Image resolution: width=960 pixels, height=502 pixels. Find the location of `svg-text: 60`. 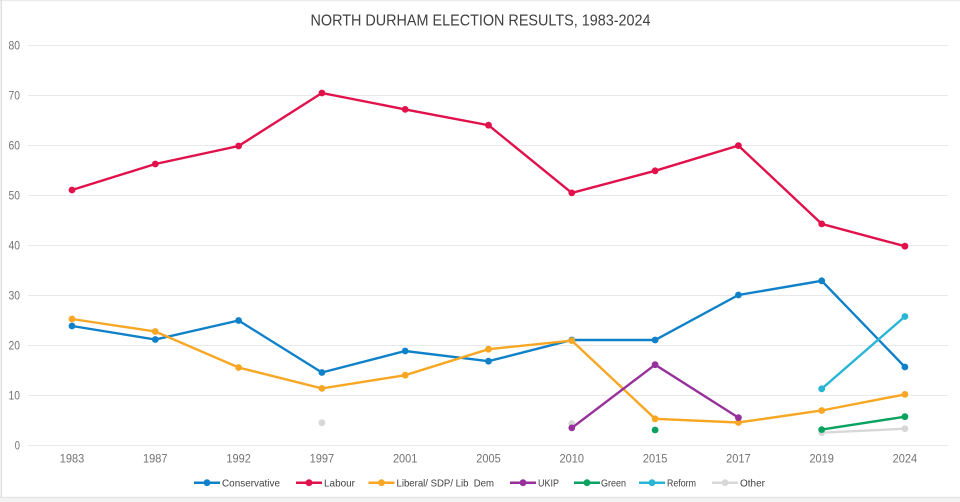

svg-text: 60 is located at coordinates (15, 145).